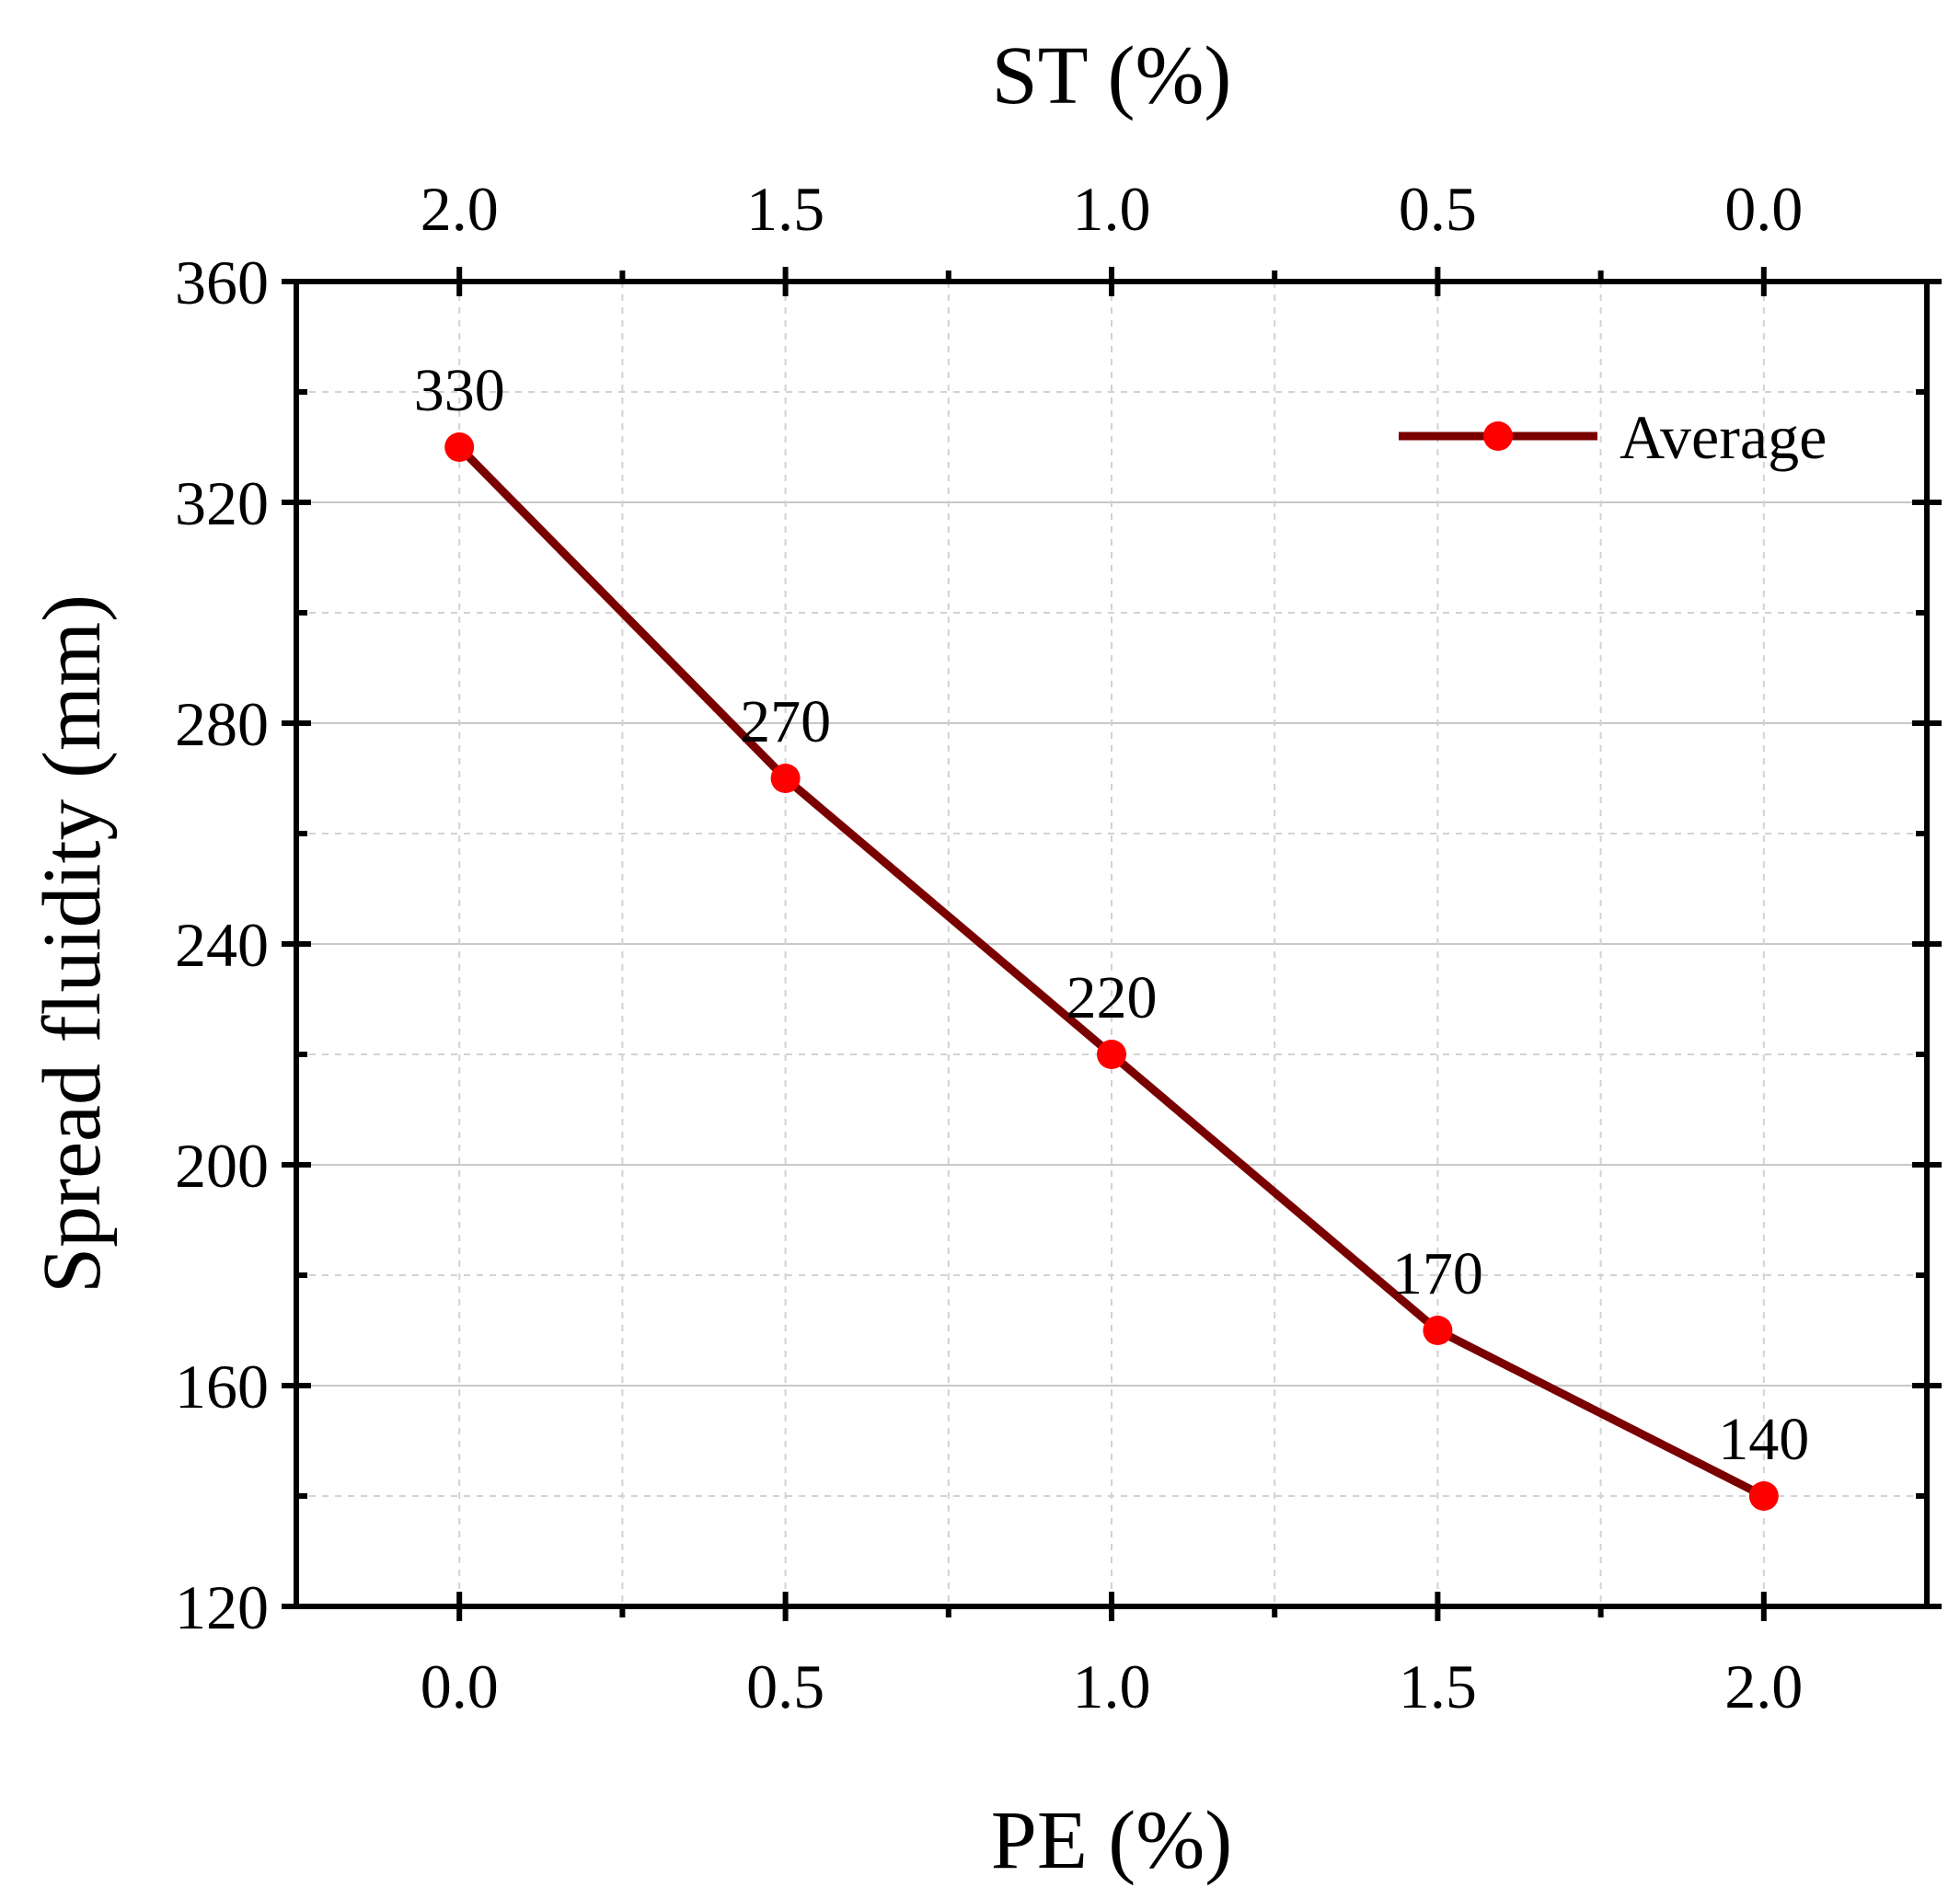 The height and width of the screenshot is (1899, 1960). Describe the element at coordinates (1613, 437) in the screenshot. I see `legend: Average` at that location.